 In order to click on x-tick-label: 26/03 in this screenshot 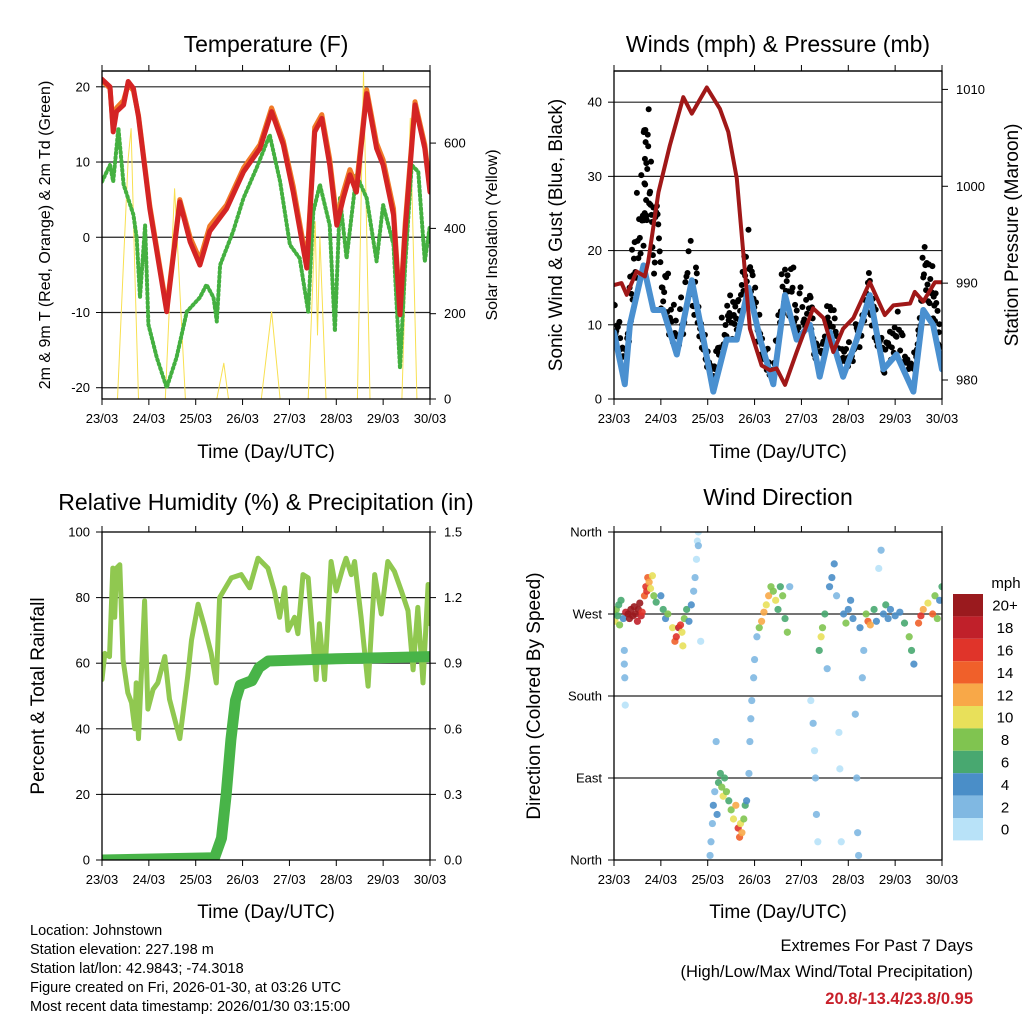, I will do `click(242, 418)`.